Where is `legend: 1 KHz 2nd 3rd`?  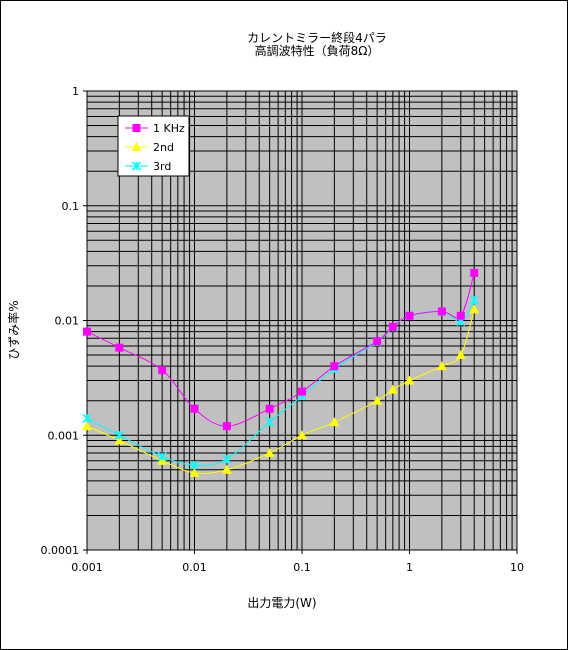 legend: 1 KHz 2nd 3rd is located at coordinates (153, 146).